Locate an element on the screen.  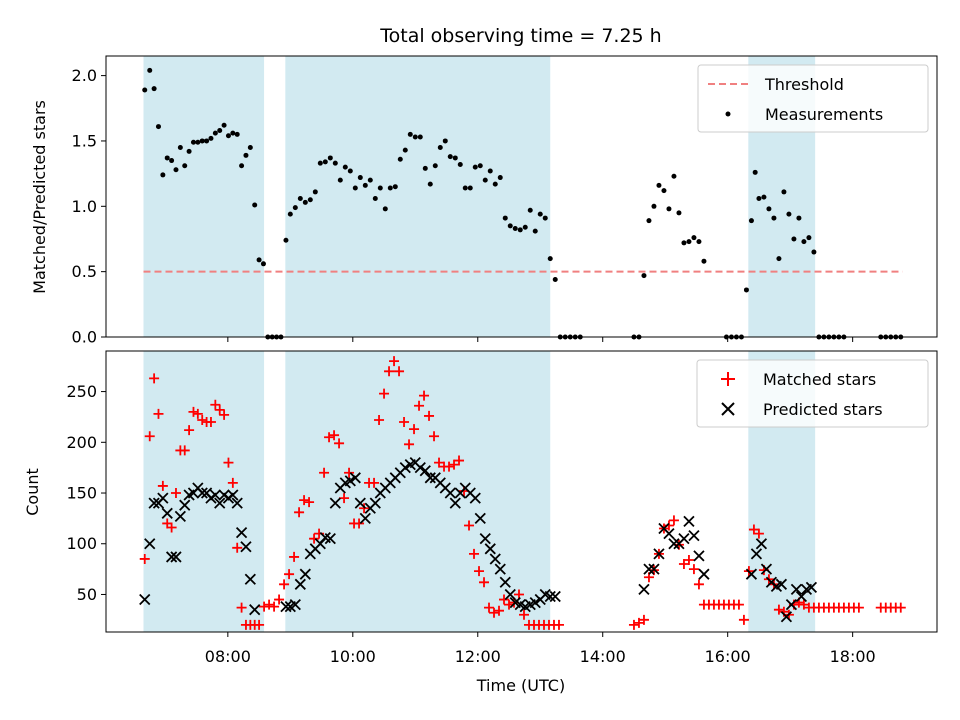
y-tick-label: 1.0 is located at coordinates (84, 206).